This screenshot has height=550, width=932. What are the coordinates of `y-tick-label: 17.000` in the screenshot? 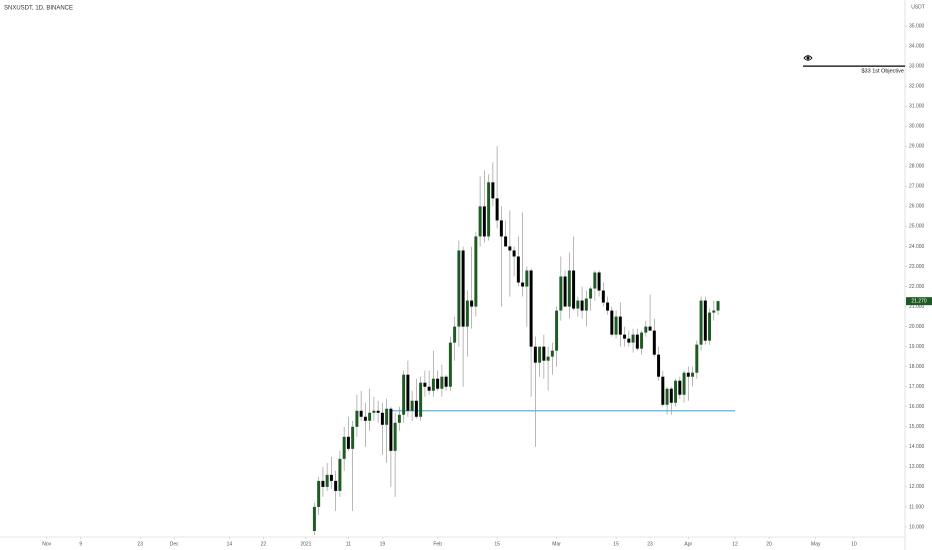 It's located at (917, 387).